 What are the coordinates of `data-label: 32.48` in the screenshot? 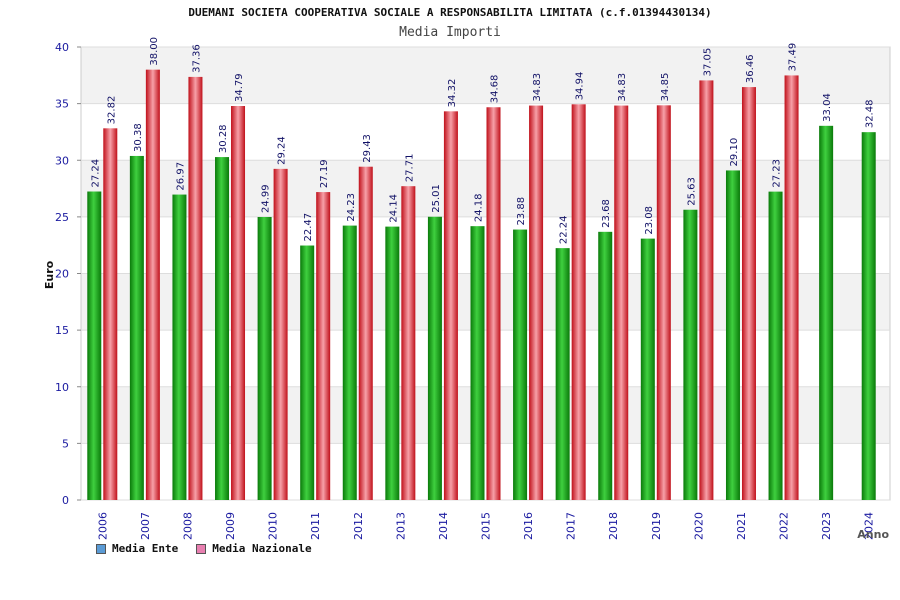 It's located at (870, 114).